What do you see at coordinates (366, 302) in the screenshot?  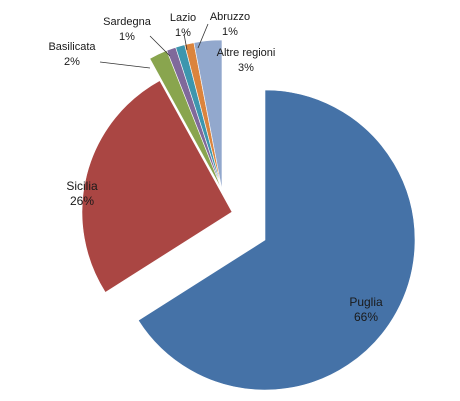 I see `slice-name-puglia: Puglia` at bounding box center [366, 302].